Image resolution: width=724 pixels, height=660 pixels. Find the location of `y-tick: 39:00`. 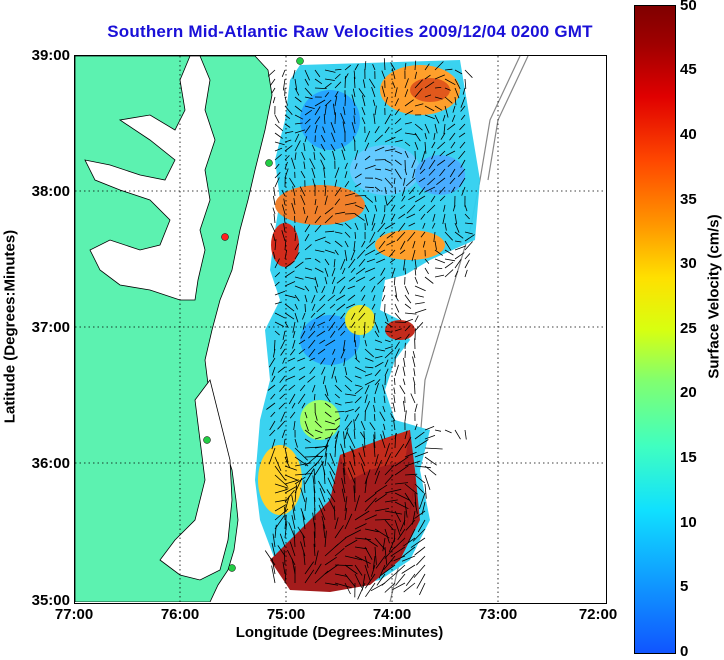

y-tick: 39:00 is located at coordinates (46, 55).